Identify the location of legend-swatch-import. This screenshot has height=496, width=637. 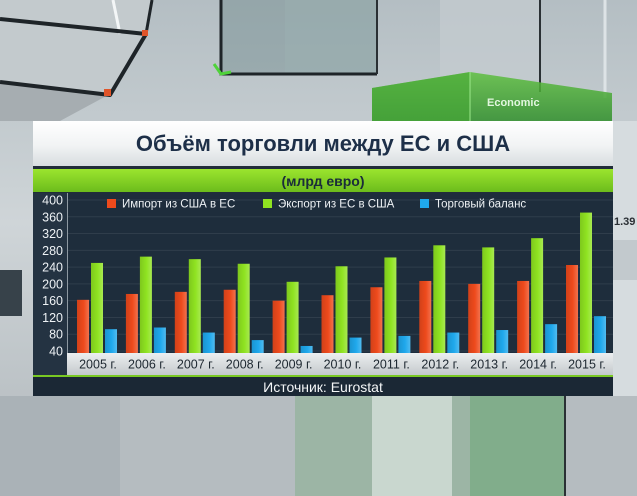
(111, 203).